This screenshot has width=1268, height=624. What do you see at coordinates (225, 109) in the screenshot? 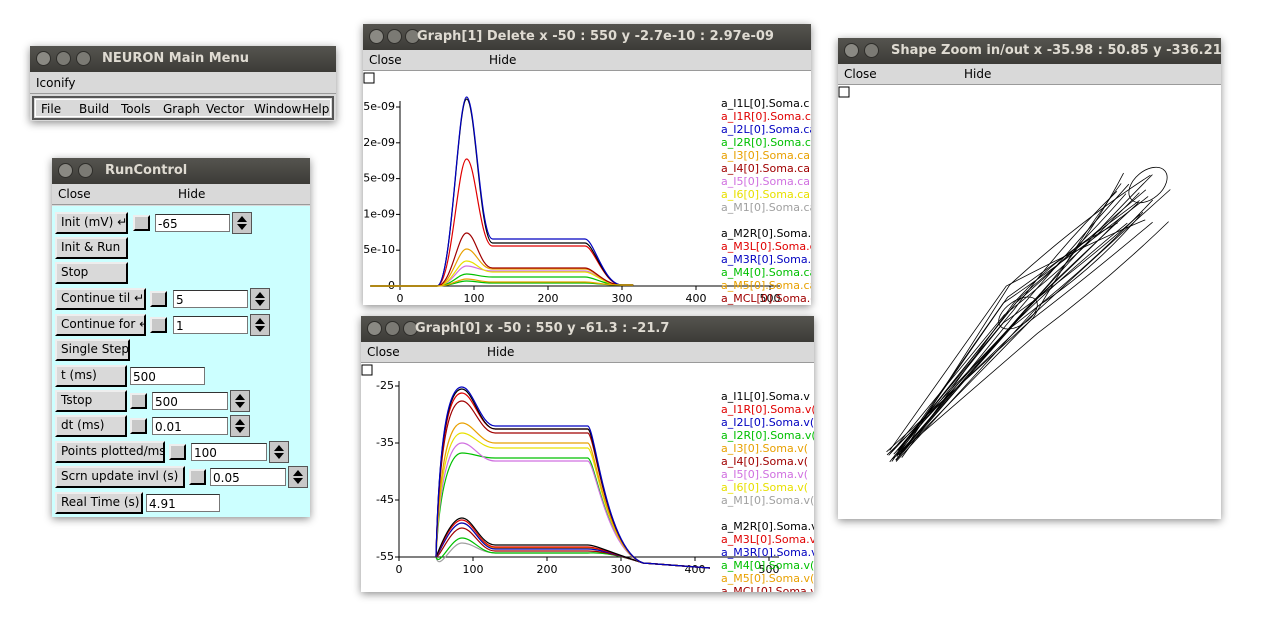
I see `menu-item: Vector` at bounding box center [225, 109].